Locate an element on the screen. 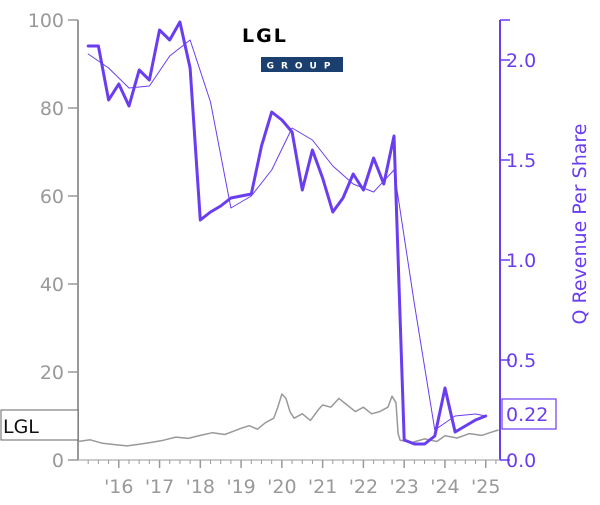  x-tick-label: '18 is located at coordinates (200, 487).